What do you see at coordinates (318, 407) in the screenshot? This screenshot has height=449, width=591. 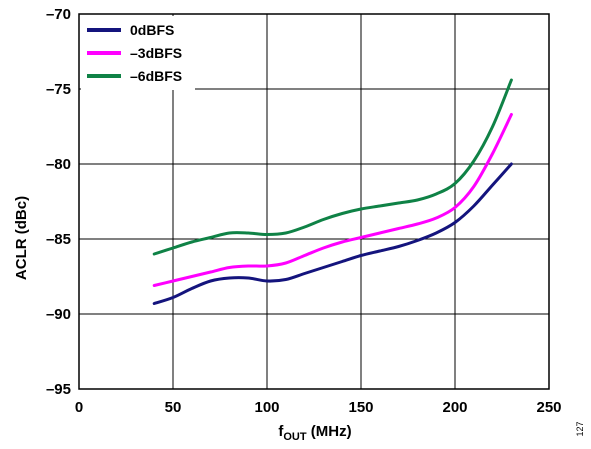 I see `x-tick-labels: 0 50 100 150 200 250` at bounding box center [318, 407].